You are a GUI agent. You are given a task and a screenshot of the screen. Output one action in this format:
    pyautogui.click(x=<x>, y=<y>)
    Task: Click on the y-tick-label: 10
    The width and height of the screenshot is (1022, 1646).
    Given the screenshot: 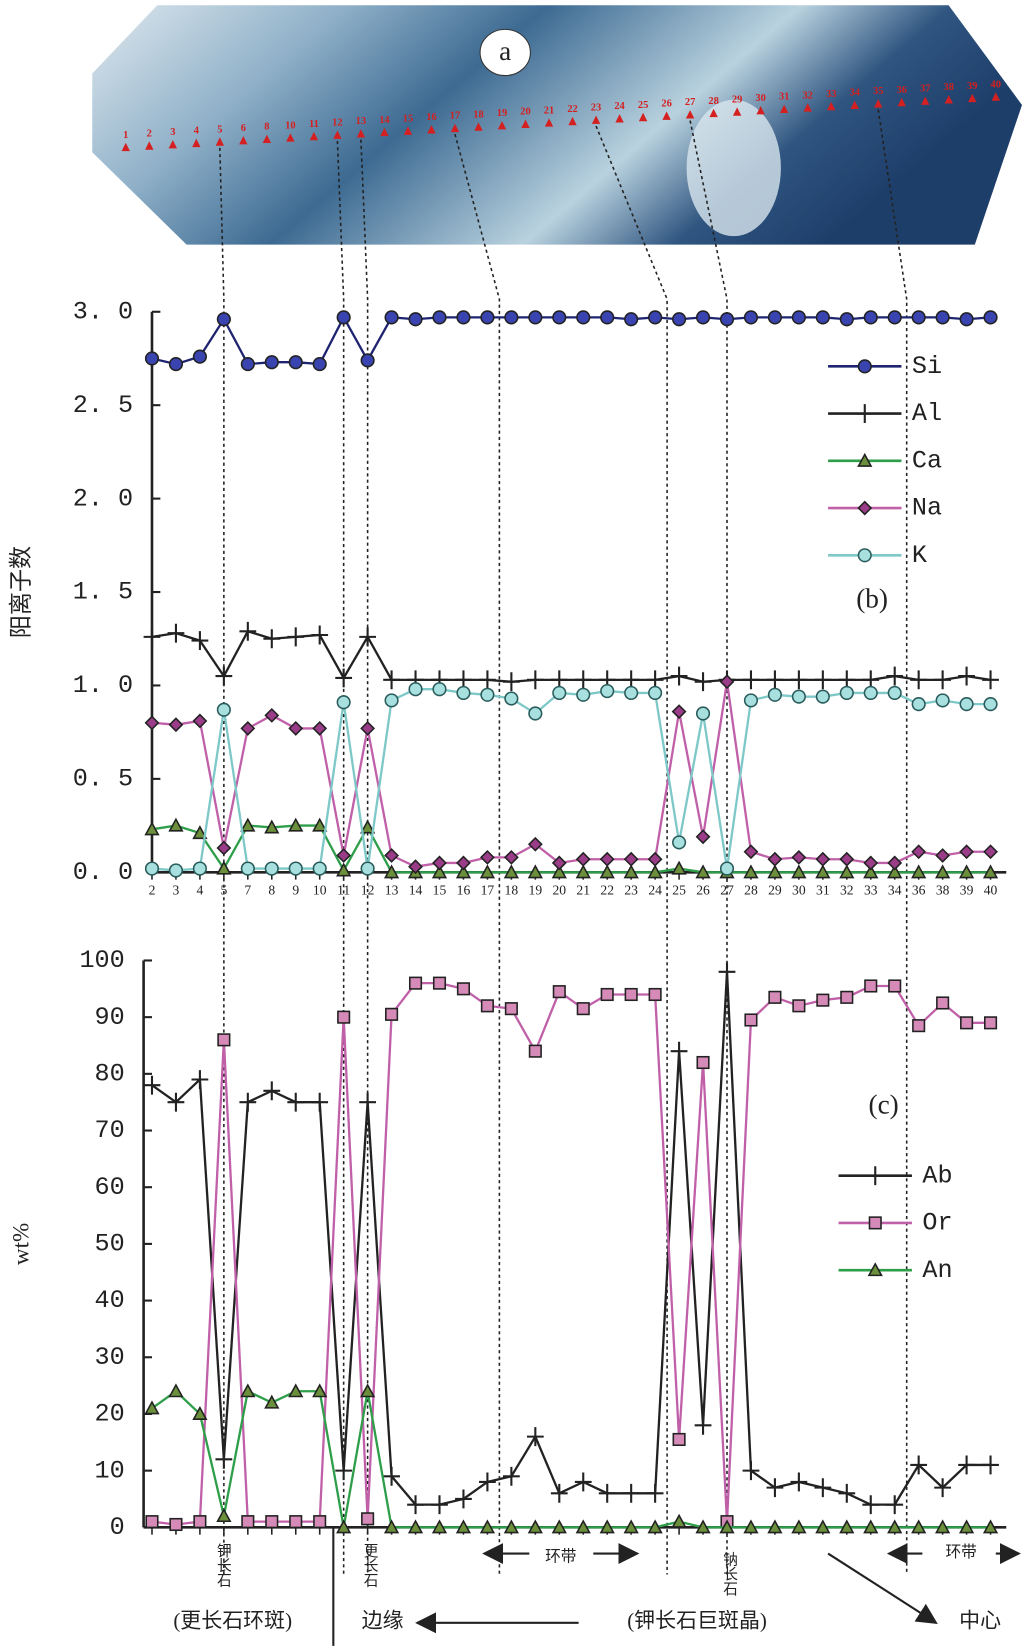 What is the action you would take?
    pyautogui.click(x=110, y=1470)
    